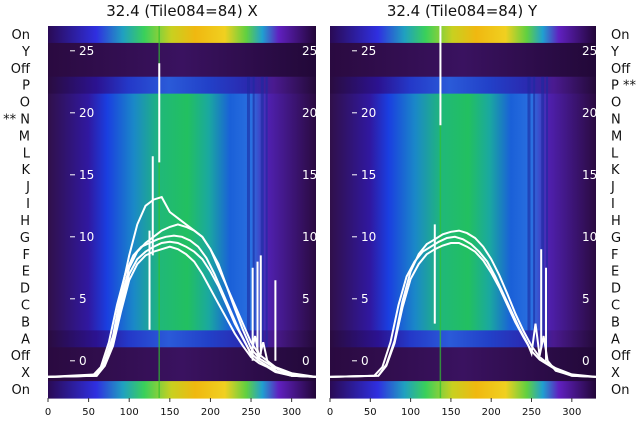  What do you see at coordinates (370, 412) in the screenshot?
I see `x-tick-label: 50` at bounding box center [370, 412].